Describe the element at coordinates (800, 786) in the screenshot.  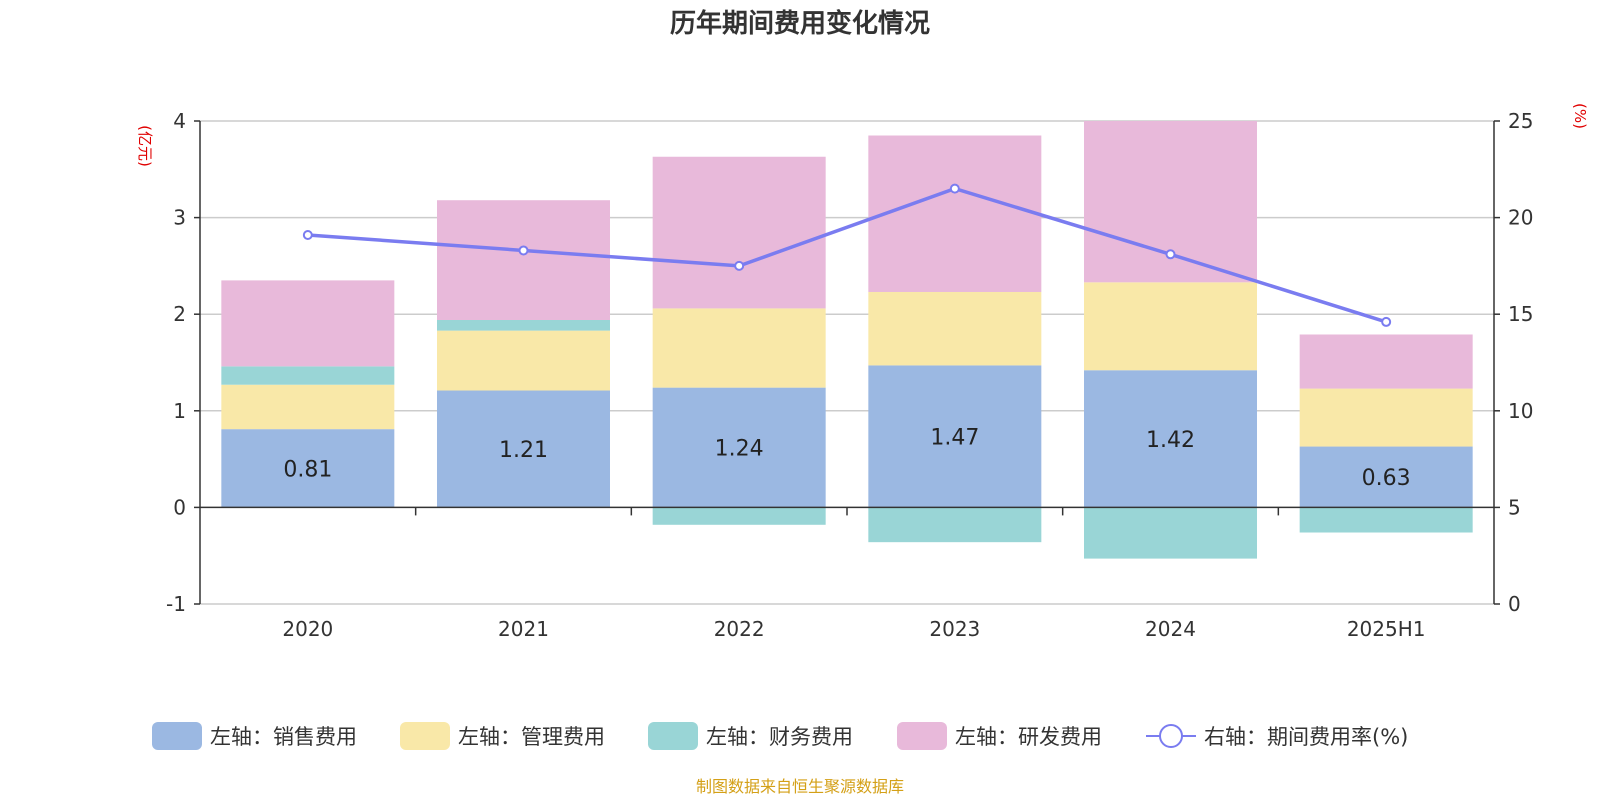
I see `data-source-note: 制图数据来自恒生聚源数据库` at that location.